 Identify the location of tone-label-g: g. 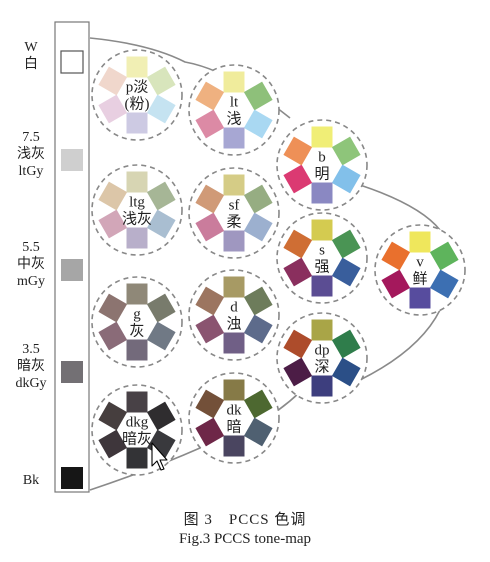
(137, 315).